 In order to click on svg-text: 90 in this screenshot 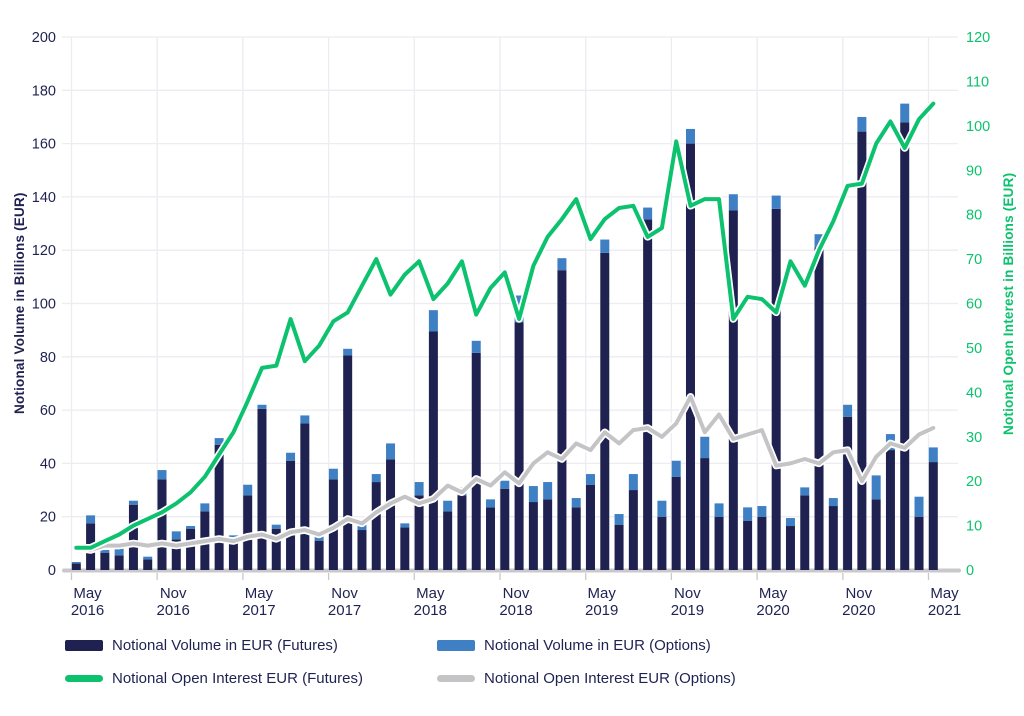, I will do `click(974, 171)`.